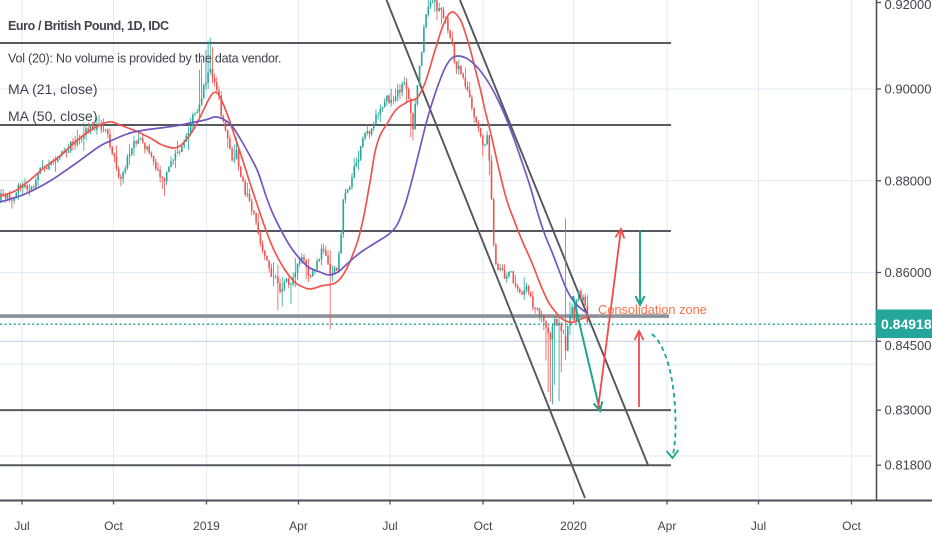 Image resolution: width=932 pixels, height=555 pixels. I want to click on svg-text: MA (50, close), so click(52, 116).